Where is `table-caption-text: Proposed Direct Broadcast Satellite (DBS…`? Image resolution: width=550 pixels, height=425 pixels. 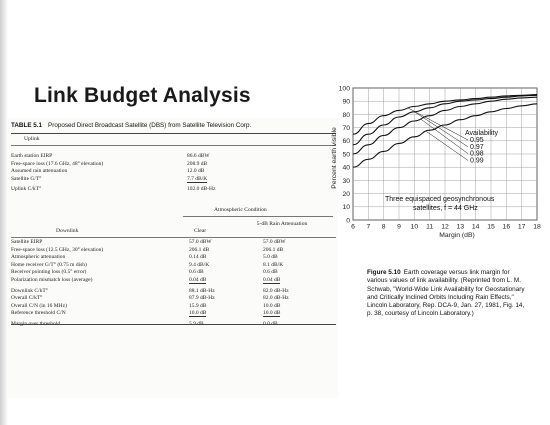
table-caption-text: Proposed Direct Broadcast Satellite (DBS… is located at coordinates (150, 125).